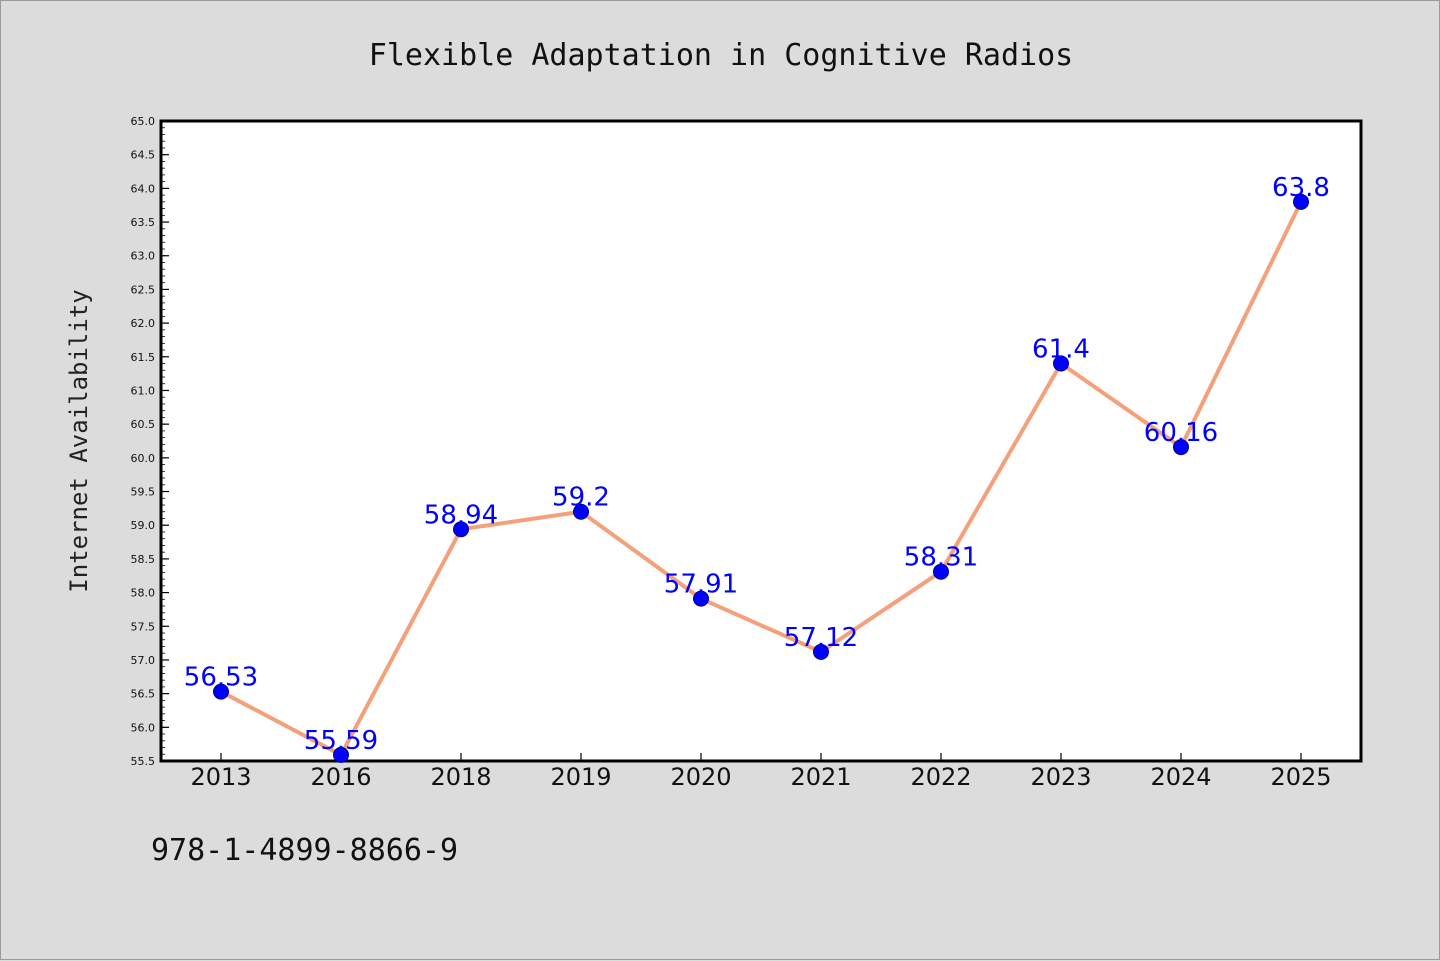  Describe the element at coordinates (143, 256) in the screenshot. I see `y-tick-label: 63.0` at that location.